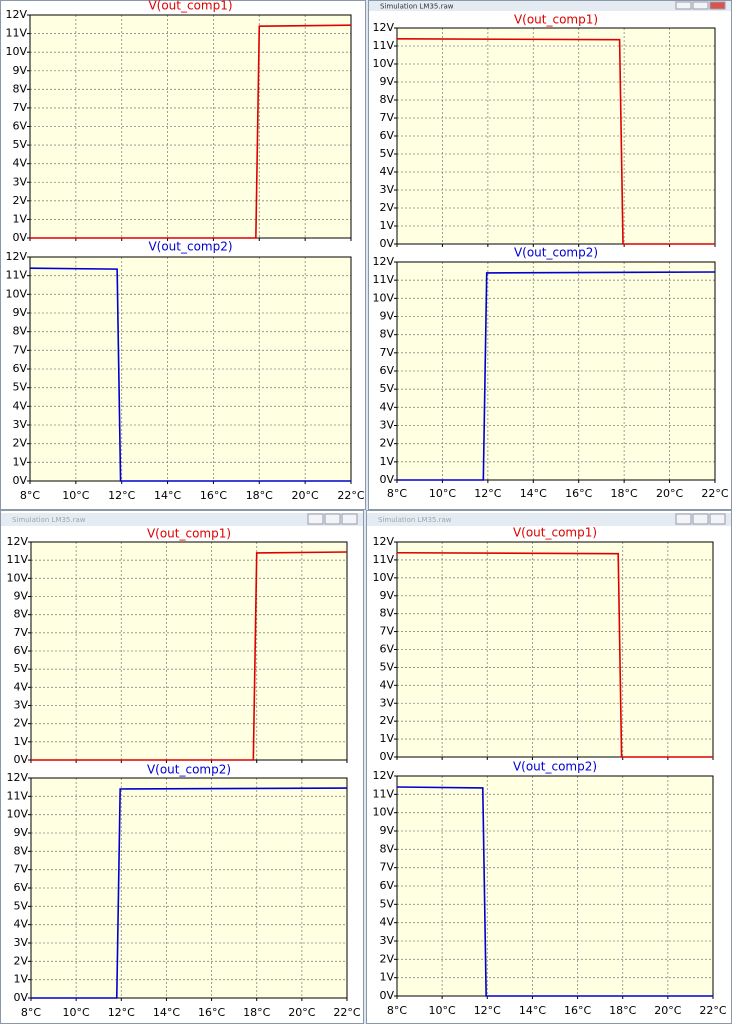 This screenshot has width=732, height=1024. What do you see at coordinates (49, 520) in the screenshot?
I see `window-title: Simulation LM35.raw` at bounding box center [49, 520].